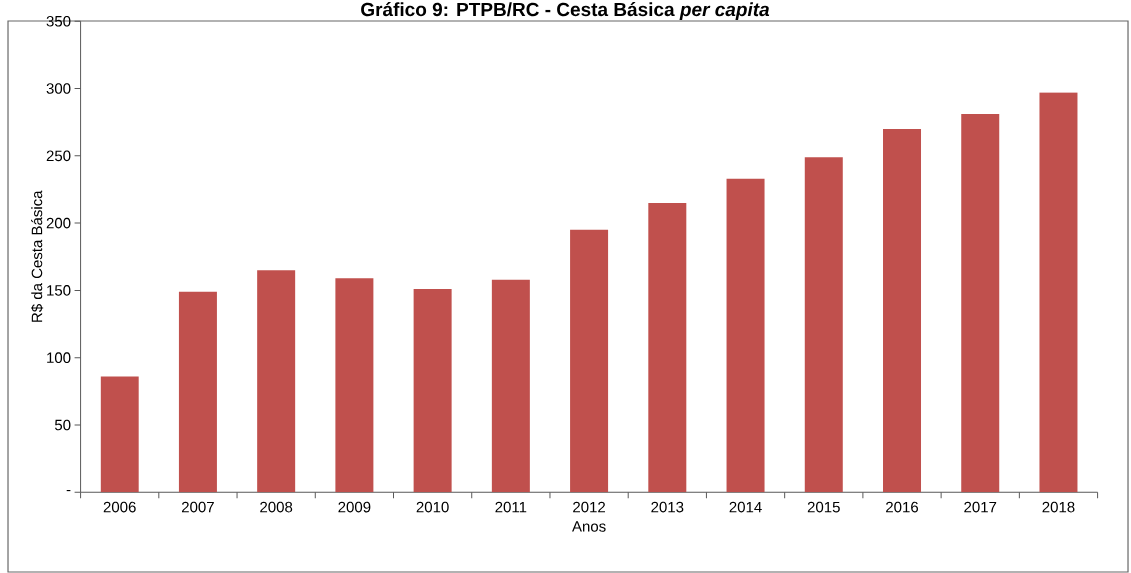 The height and width of the screenshot is (573, 1131). I want to click on x-axis-title: Anos, so click(589, 526).